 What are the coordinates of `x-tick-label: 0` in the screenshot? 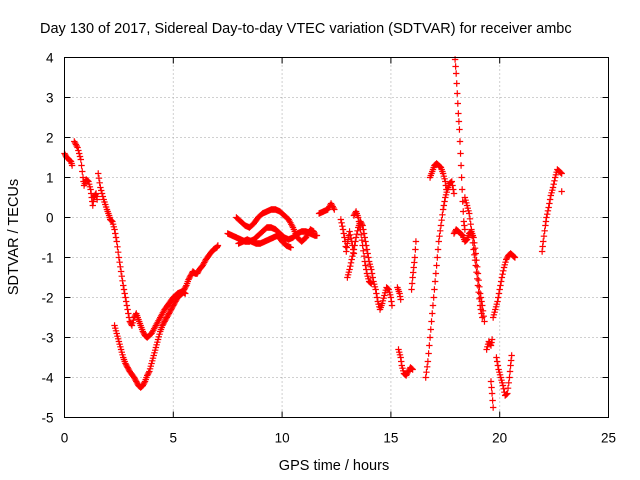 It's located at (65, 438).